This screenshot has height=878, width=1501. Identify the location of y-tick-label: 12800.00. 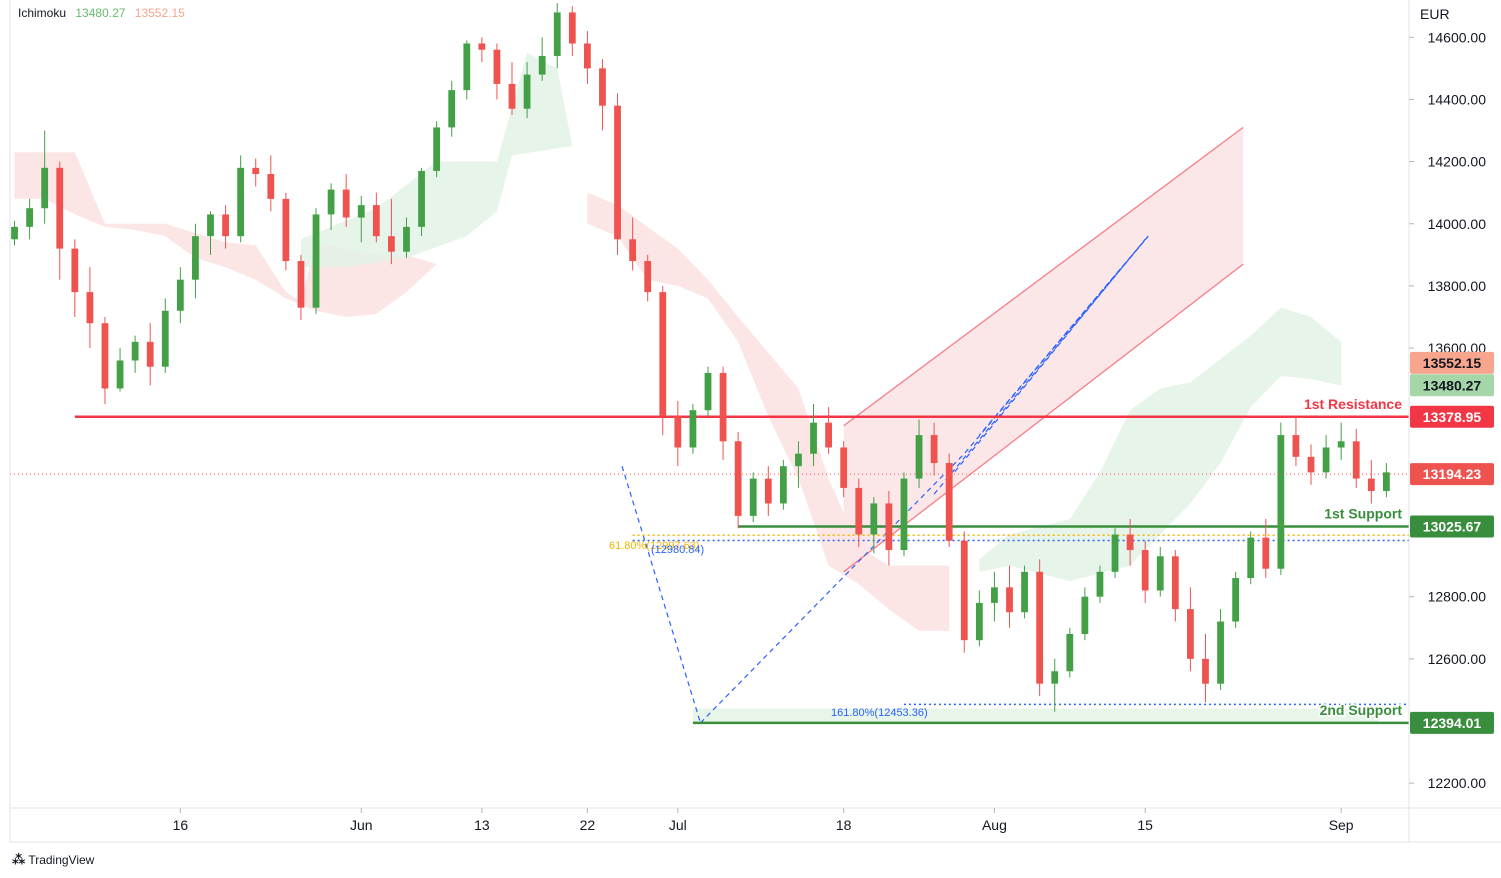
(1457, 597).